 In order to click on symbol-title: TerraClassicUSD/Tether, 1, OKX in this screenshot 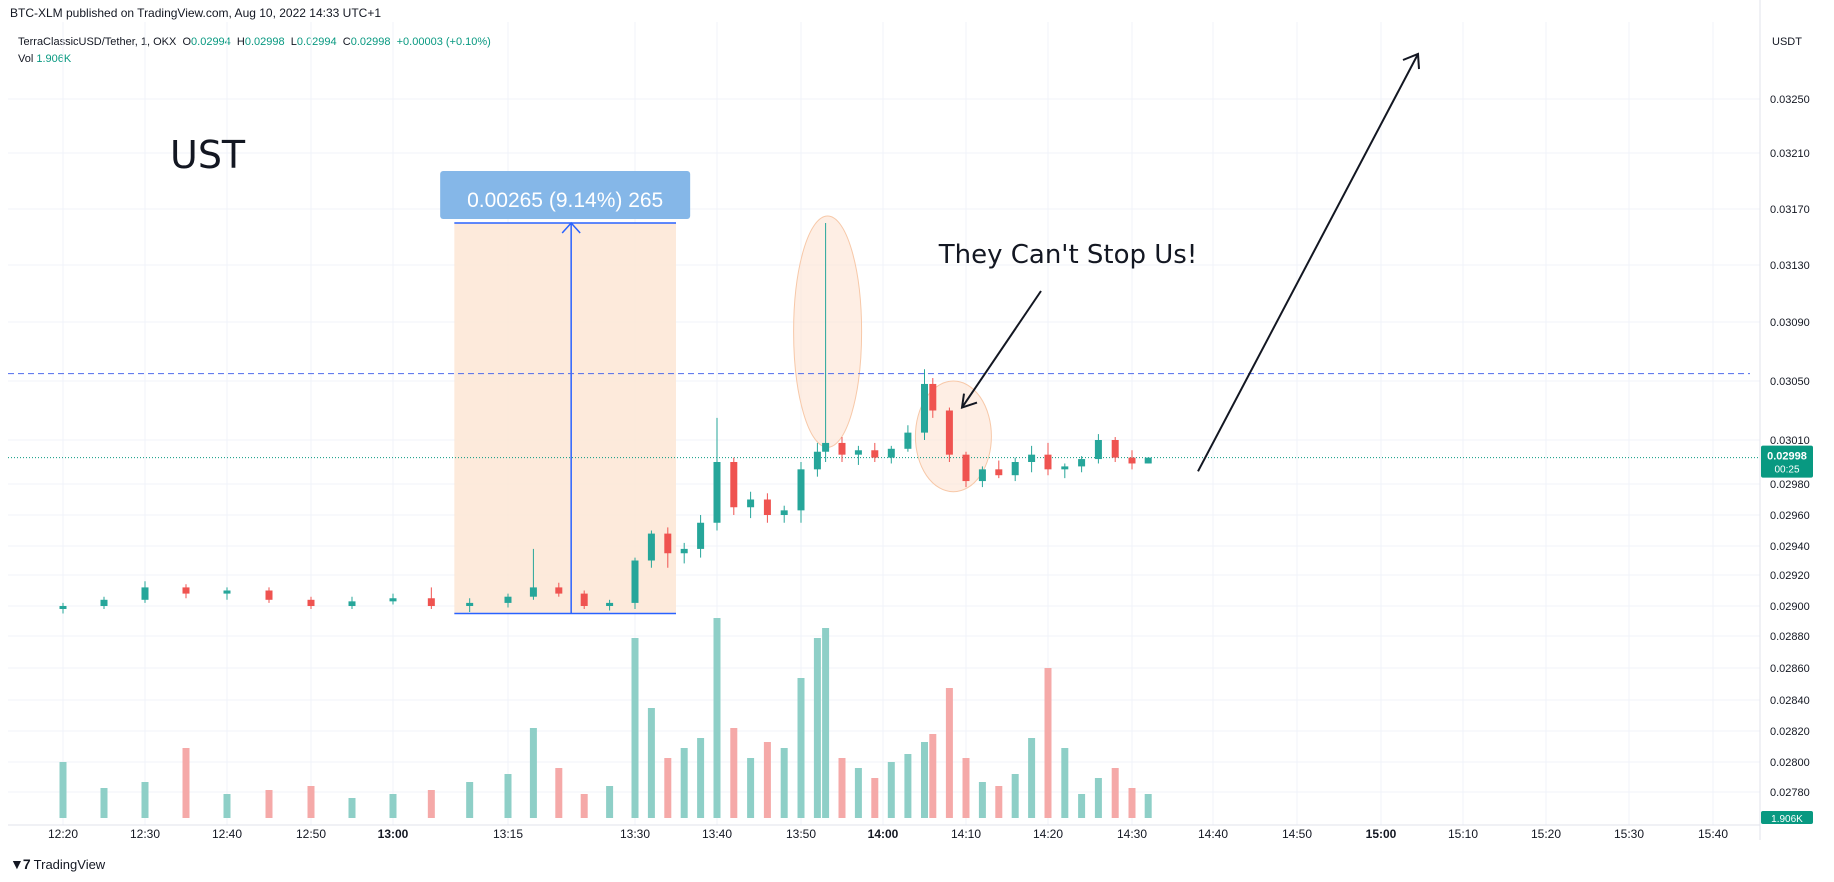, I will do `click(97, 42)`.